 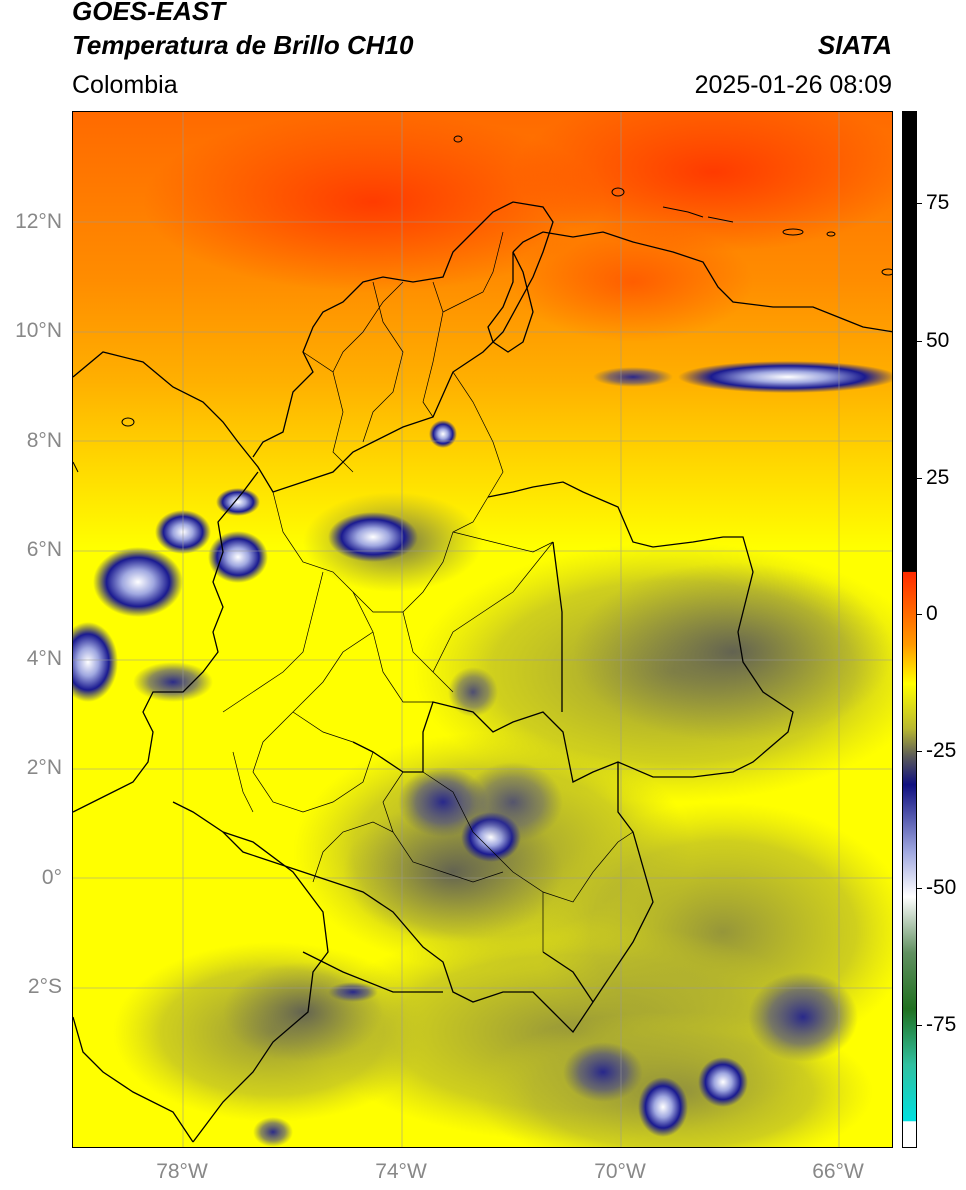 I want to click on lat-label-10n: 10°N, so click(x=38, y=330).